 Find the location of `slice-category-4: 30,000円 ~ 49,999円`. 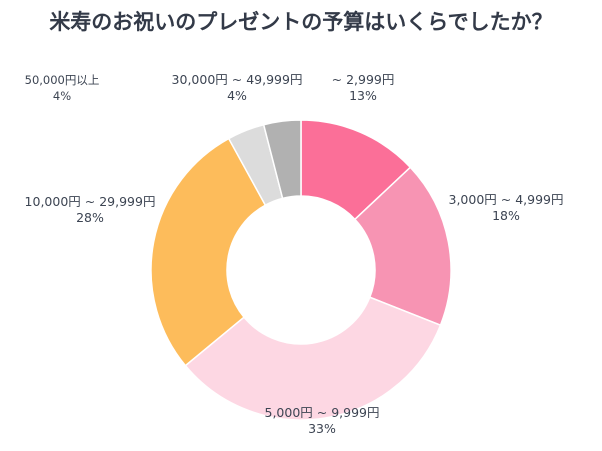

slice-category-4: 30,000円 ~ 49,999円 is located at coordinates (237, 79).